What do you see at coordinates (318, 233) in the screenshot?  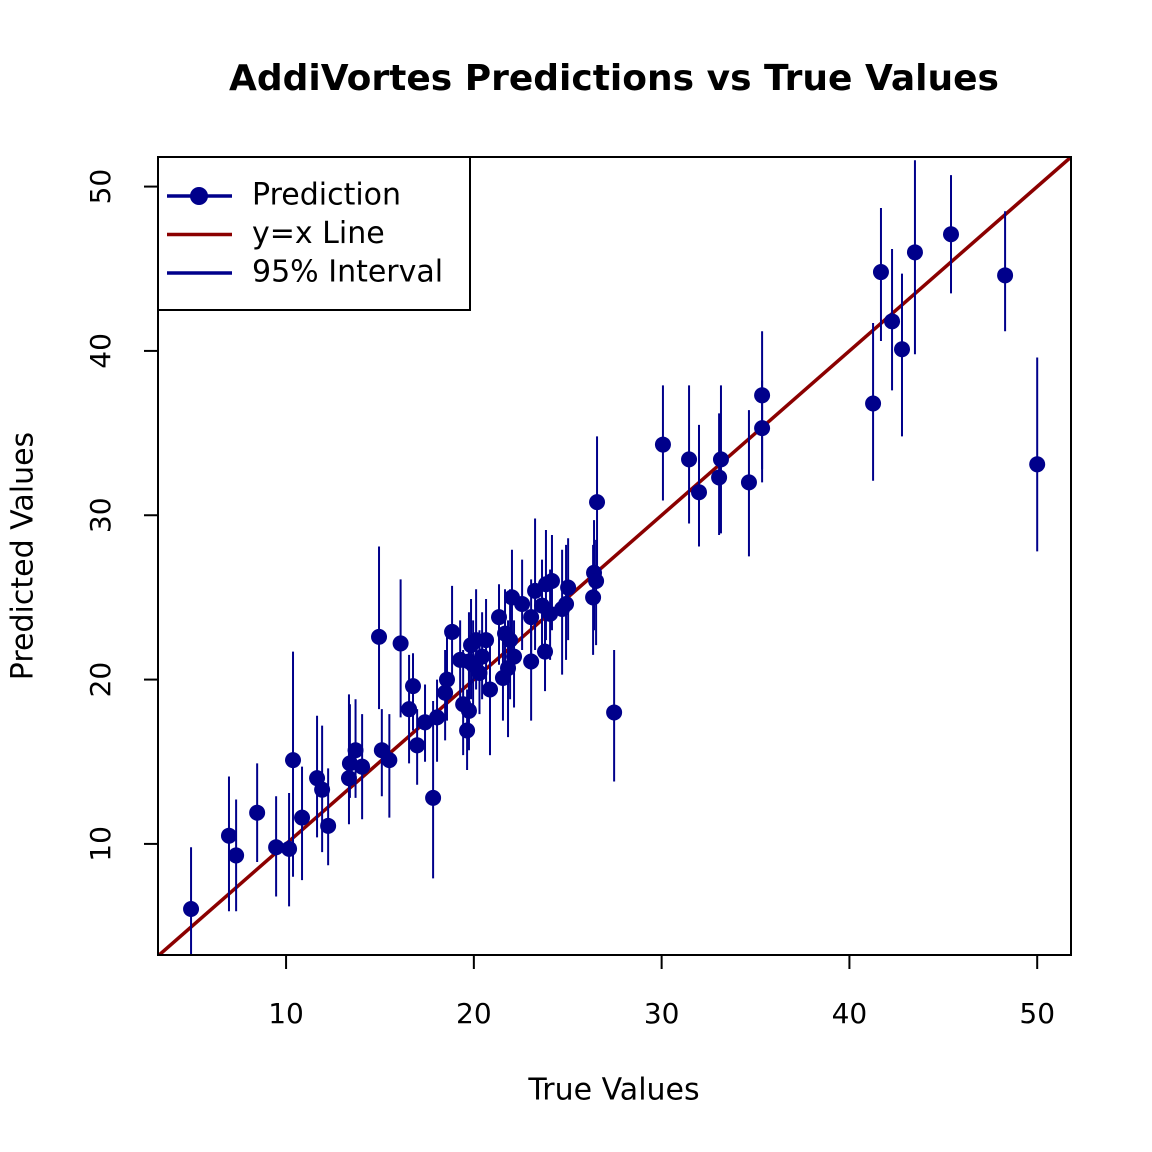 I see `legend-label: y=x Line` at bounding box center [318, 233].